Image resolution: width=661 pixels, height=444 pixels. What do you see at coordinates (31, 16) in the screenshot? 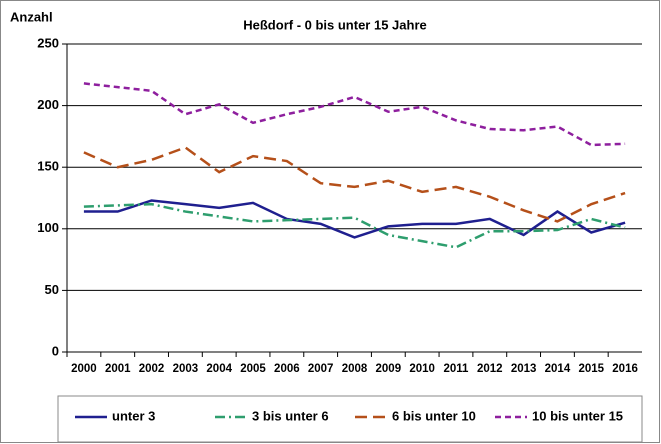
I see `y-axis-label: Anzahl` at bounding box center [31, 16].